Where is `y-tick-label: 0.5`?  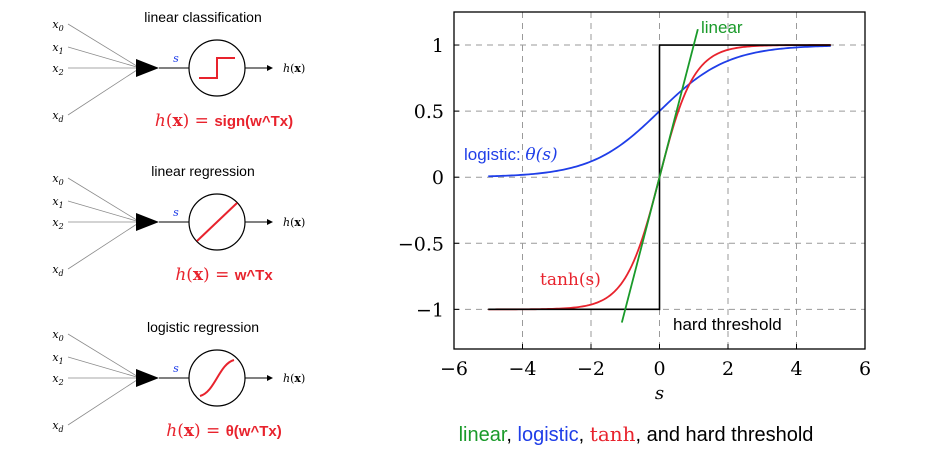 y-tick-label: 0.5 is located at coordinates (429, 112).